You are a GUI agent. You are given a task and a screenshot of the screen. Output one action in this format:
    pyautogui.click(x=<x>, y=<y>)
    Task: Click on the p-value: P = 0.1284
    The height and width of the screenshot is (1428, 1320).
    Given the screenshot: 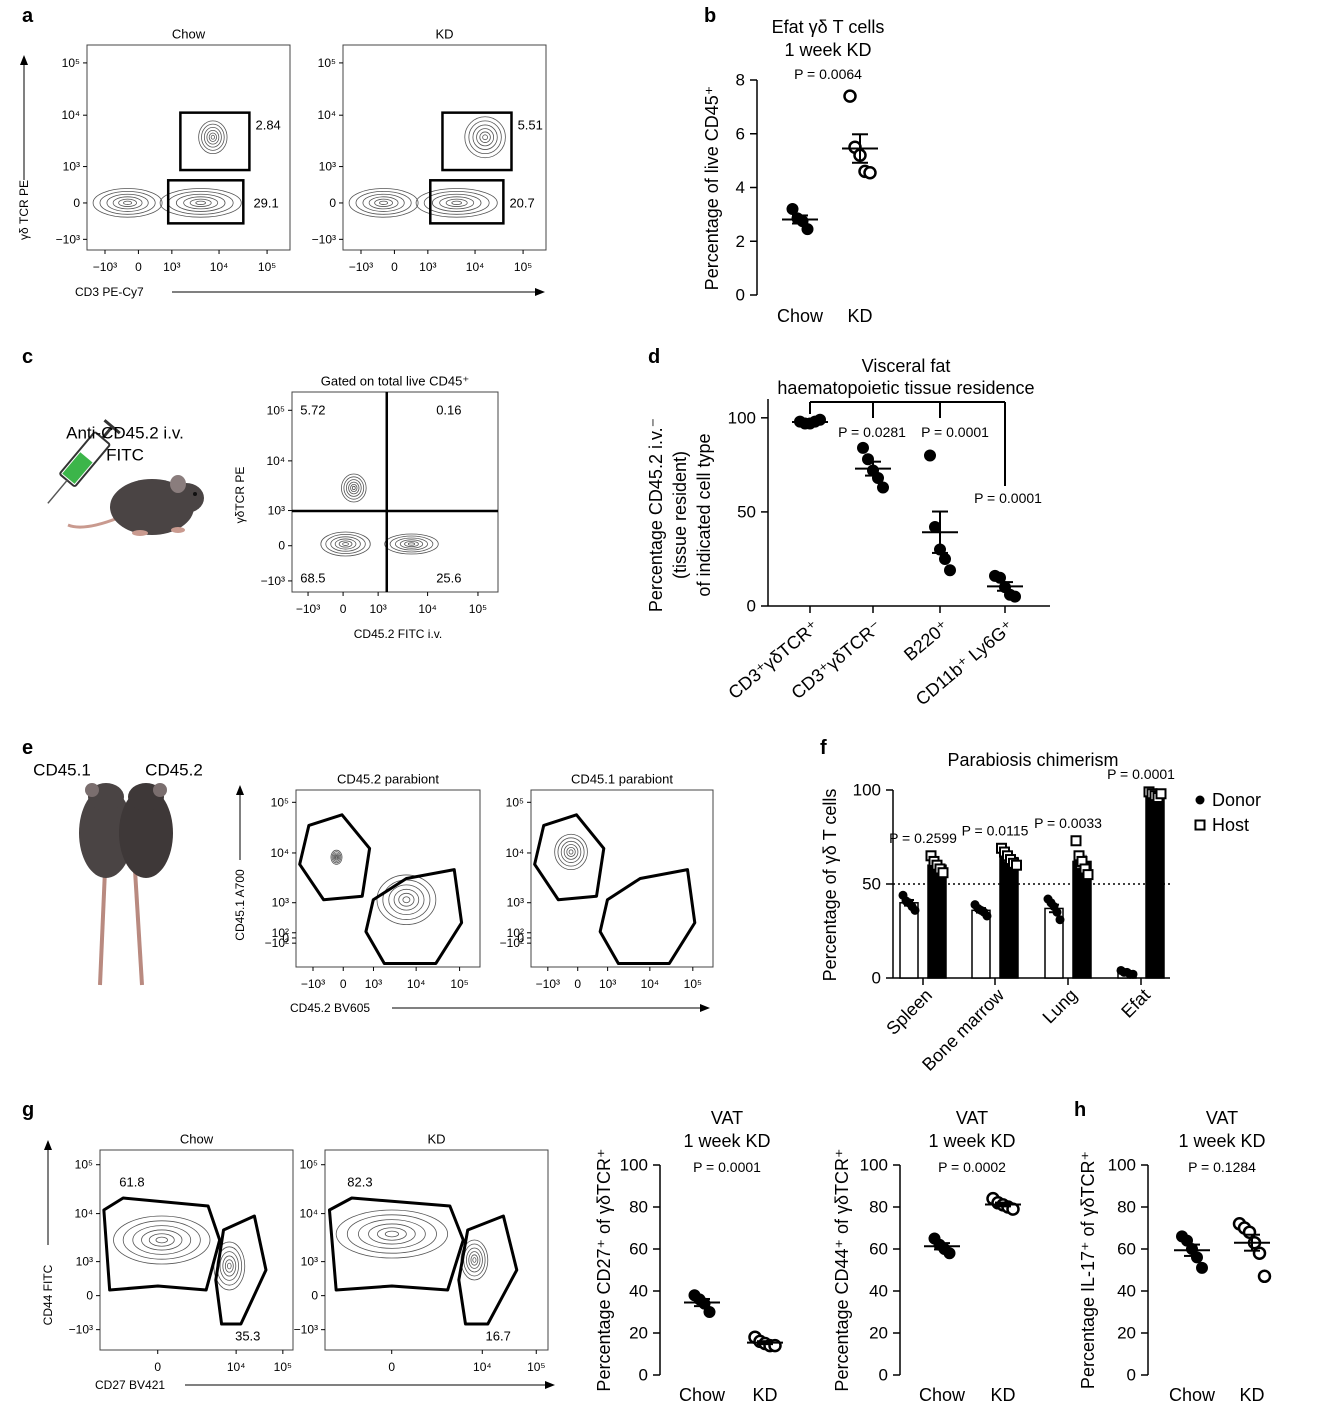 What is the action you would take?
    pyautogui.click(x=1222, y=1167)
    